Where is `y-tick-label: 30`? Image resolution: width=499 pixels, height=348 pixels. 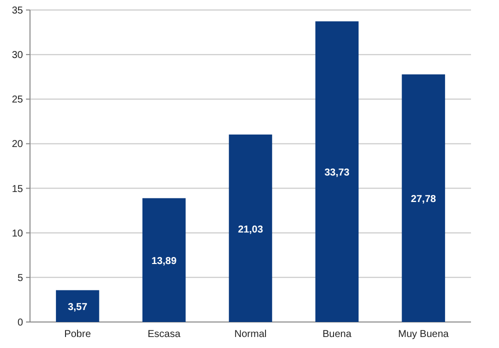
y-tick-label: 30 is located at coordinates (18, 56).